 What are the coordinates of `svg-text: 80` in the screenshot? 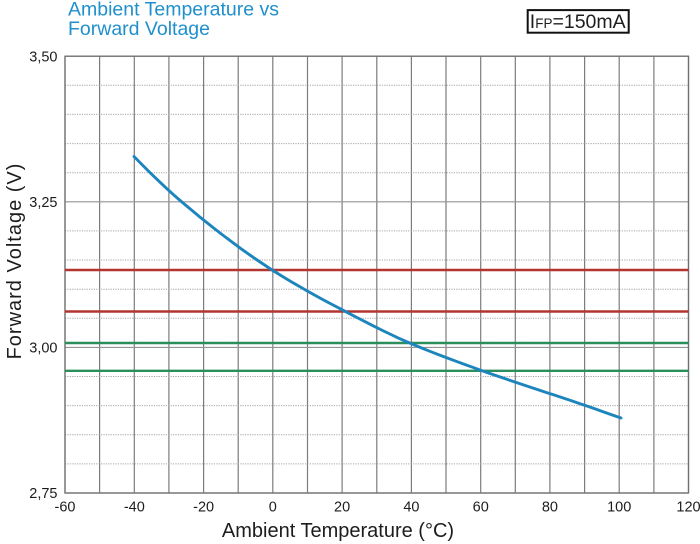 It's located at (550, 508).